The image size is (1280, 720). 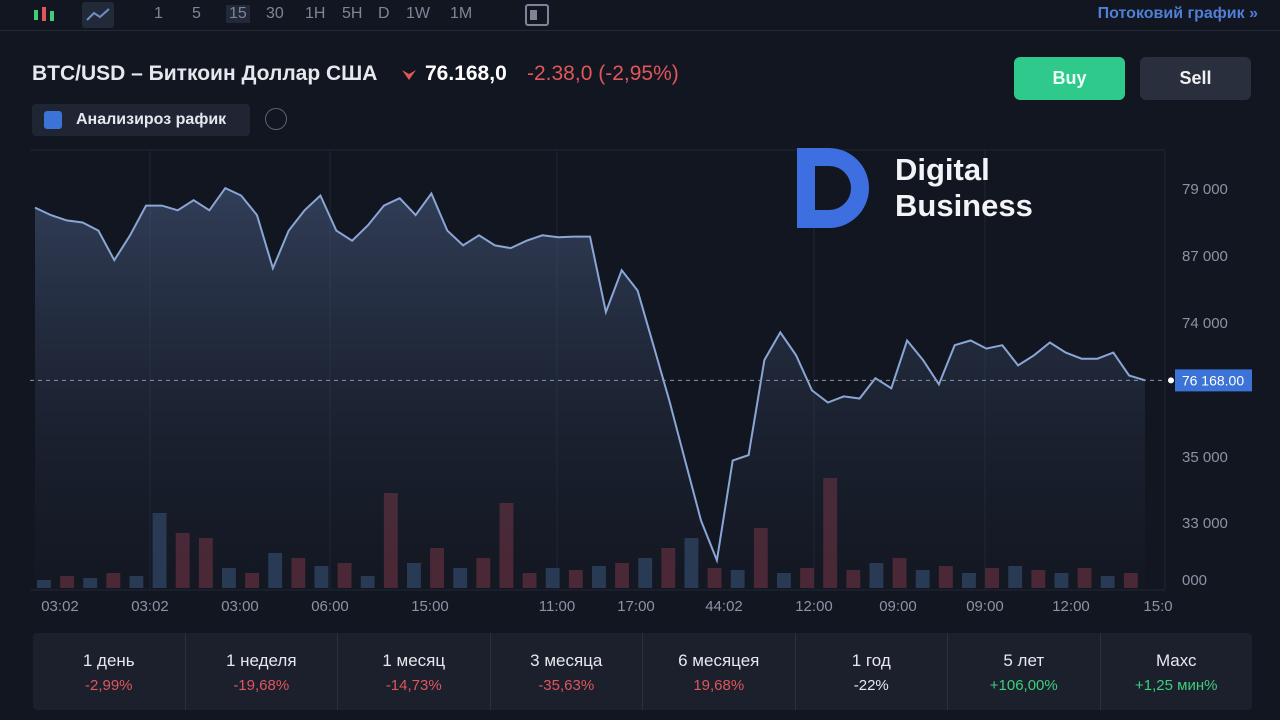 I want to click on interval-button: D, so click(x=384, y=13).